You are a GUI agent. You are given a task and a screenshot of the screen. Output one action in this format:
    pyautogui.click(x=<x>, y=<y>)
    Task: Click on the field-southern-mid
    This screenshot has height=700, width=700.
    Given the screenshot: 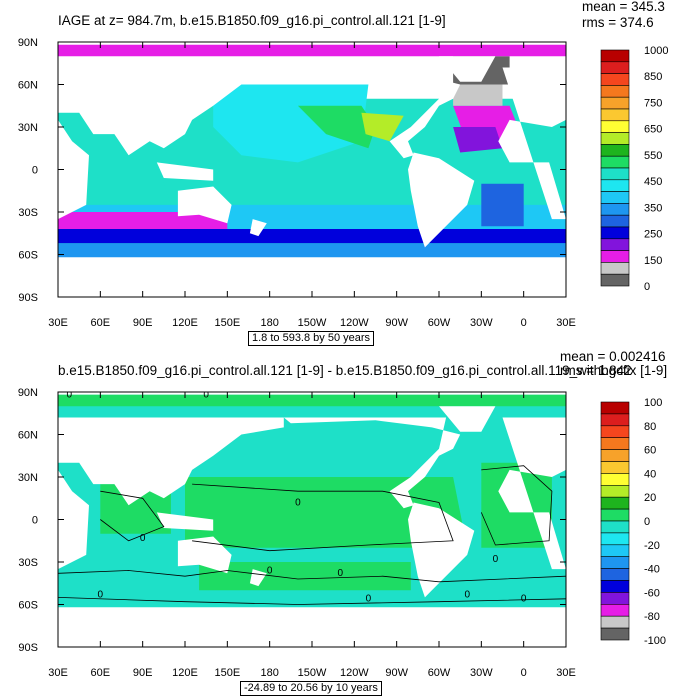 What is the action you would take?
    pyautogui.click(x=312, y=250)
    